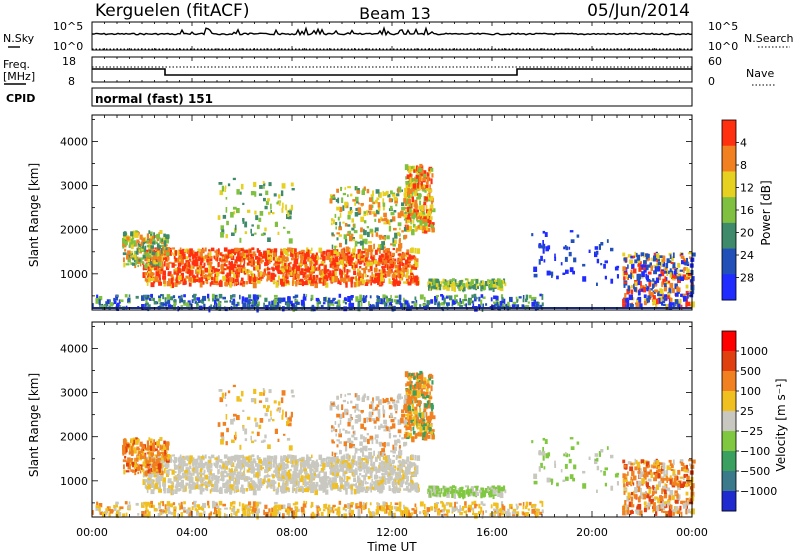 This screenshot has height=554, width=800. What do you see at coordinates (723, 46) in the screenshot?
I see `nsearch-tick-bottom: 10^0` at bounding box center [723, 46].